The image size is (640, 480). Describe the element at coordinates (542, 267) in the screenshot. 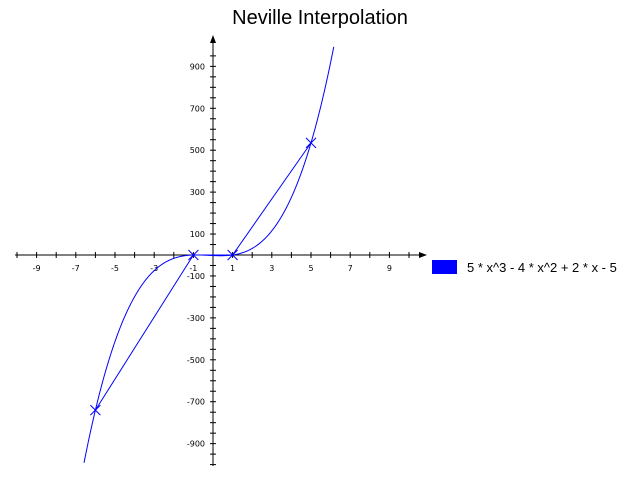

I see `legend-label: 5 * x^3 - 4 * x^2 + 2 * x - 5` at that location.